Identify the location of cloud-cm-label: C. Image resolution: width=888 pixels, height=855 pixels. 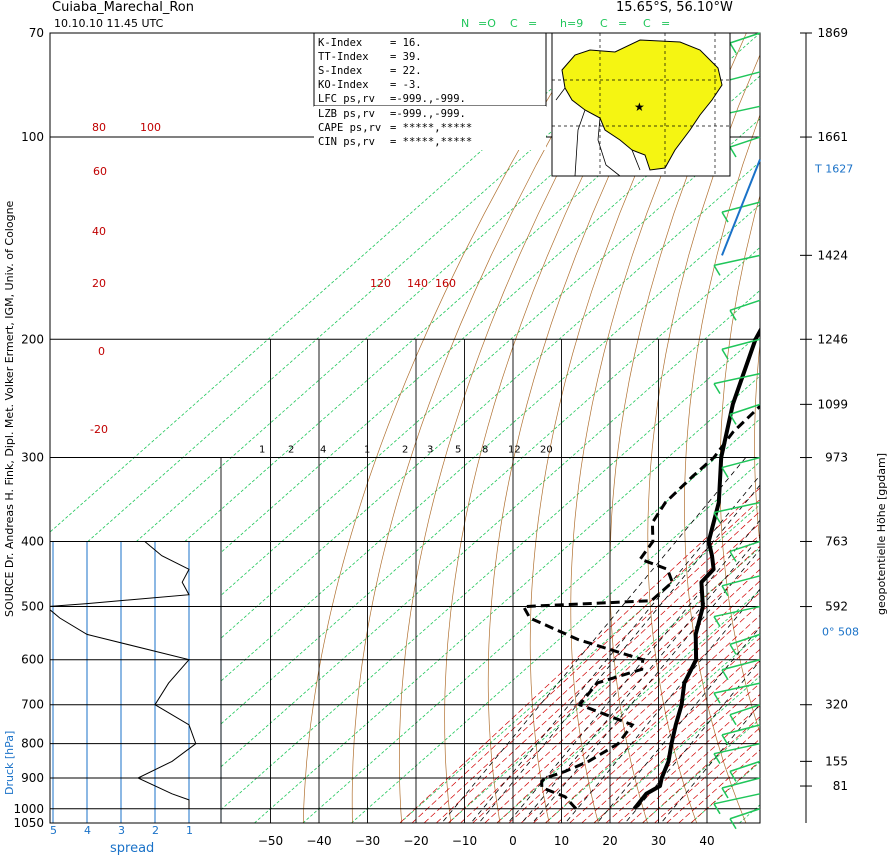
(604, 23).